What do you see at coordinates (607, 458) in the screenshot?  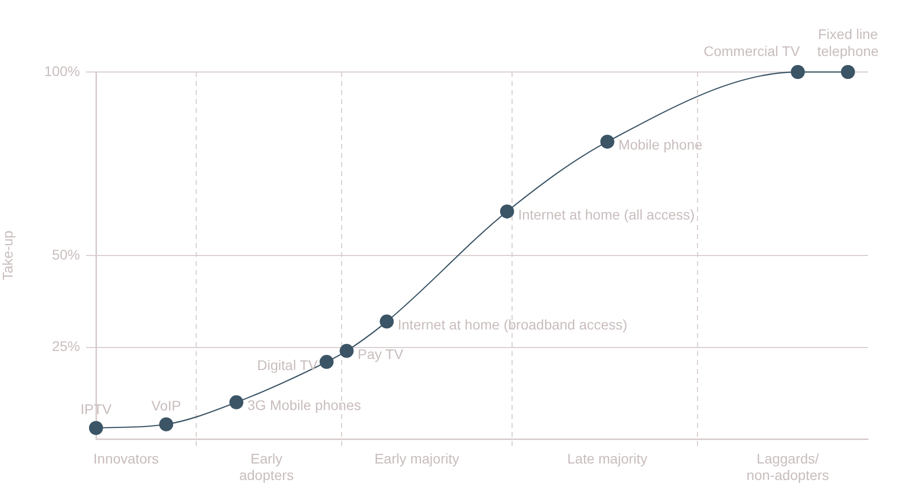 I see `x-tick-label: Late majority` at bounding box center [607, 458].